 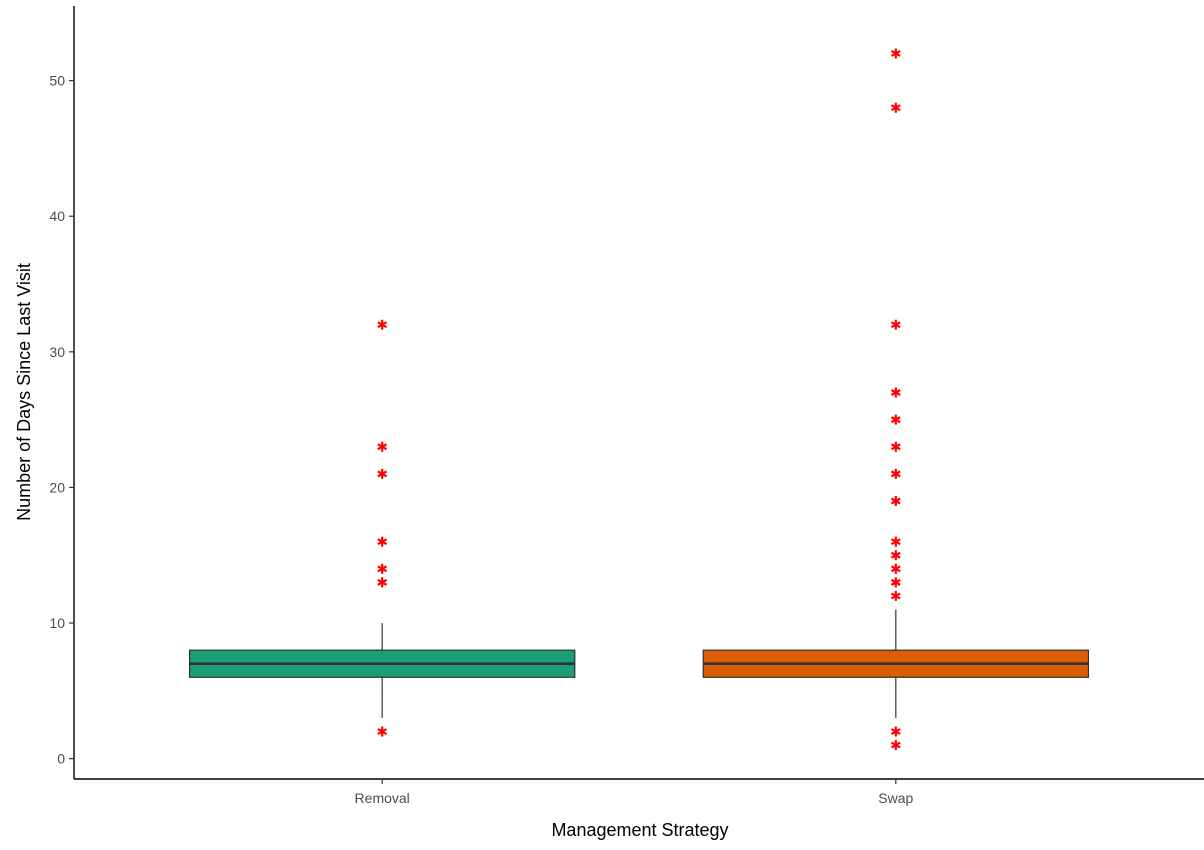 What do you see at coordinates (57, 81) in the screenshot?
I see `y-tick-label: 50` at bounding box center [57, 81].